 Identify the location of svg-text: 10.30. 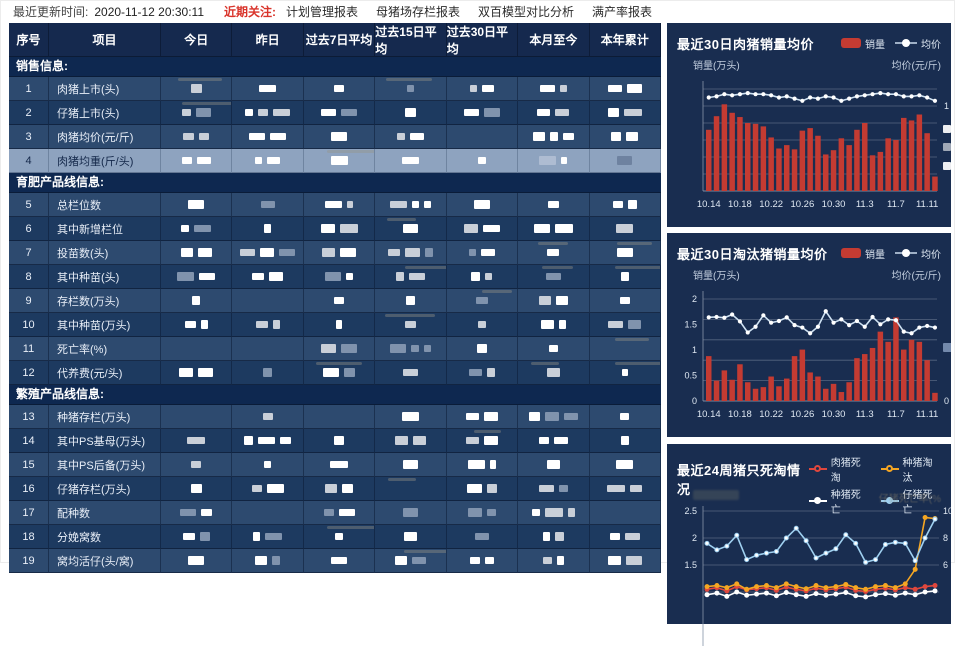
(834, 204).